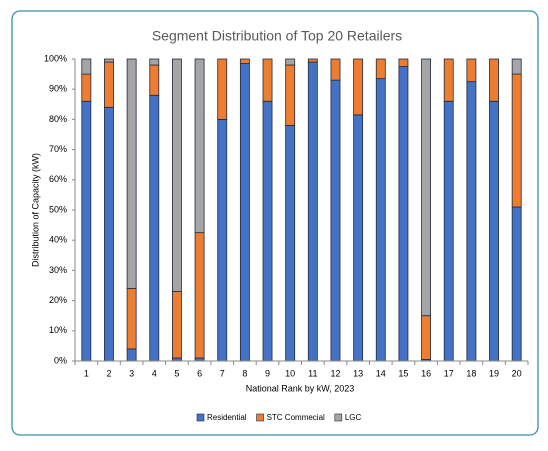 The height and width of the screenshot is (451, 548). What do you see at coordinates (267, 373) in the screenshot?
I see `x-tick-label: 9` at bounding box center [267, 373].